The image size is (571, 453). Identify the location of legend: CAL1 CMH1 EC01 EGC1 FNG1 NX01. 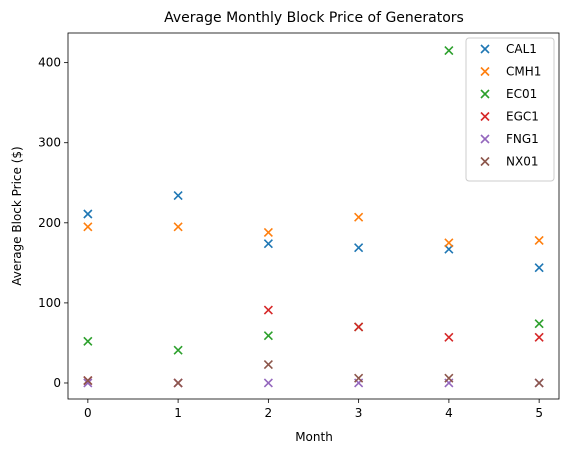
(510, 109).